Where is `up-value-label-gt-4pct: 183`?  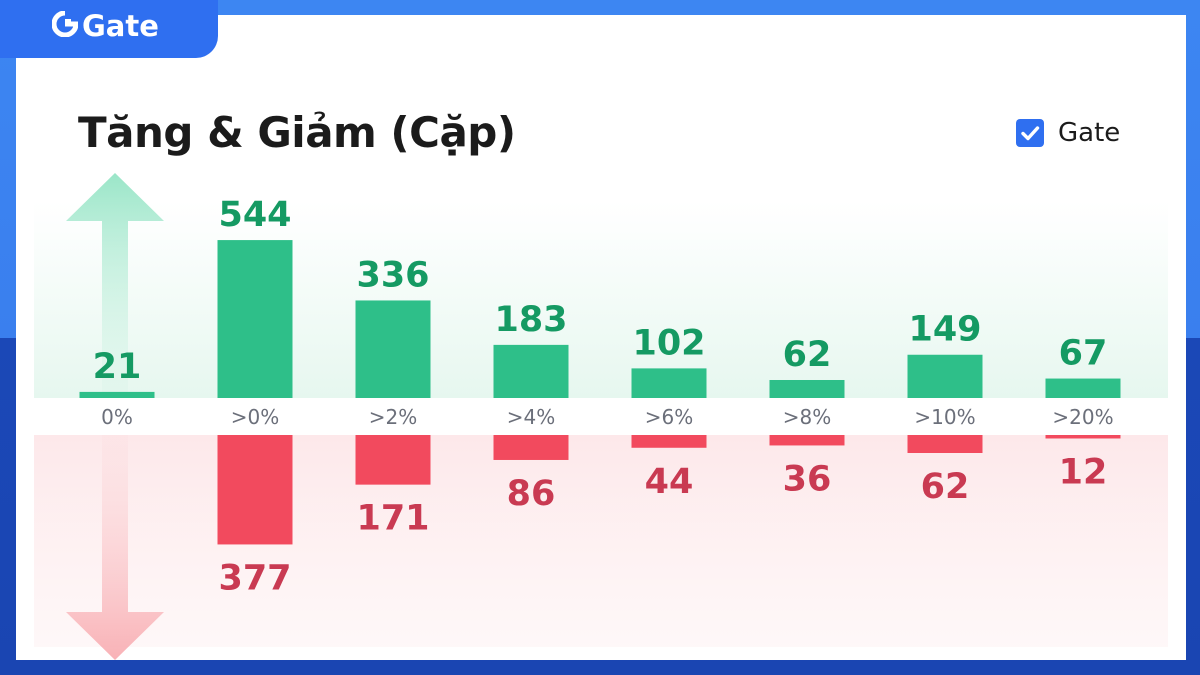 up-value-label-gt-4pct: 183 is located at coordinates (530, 320).